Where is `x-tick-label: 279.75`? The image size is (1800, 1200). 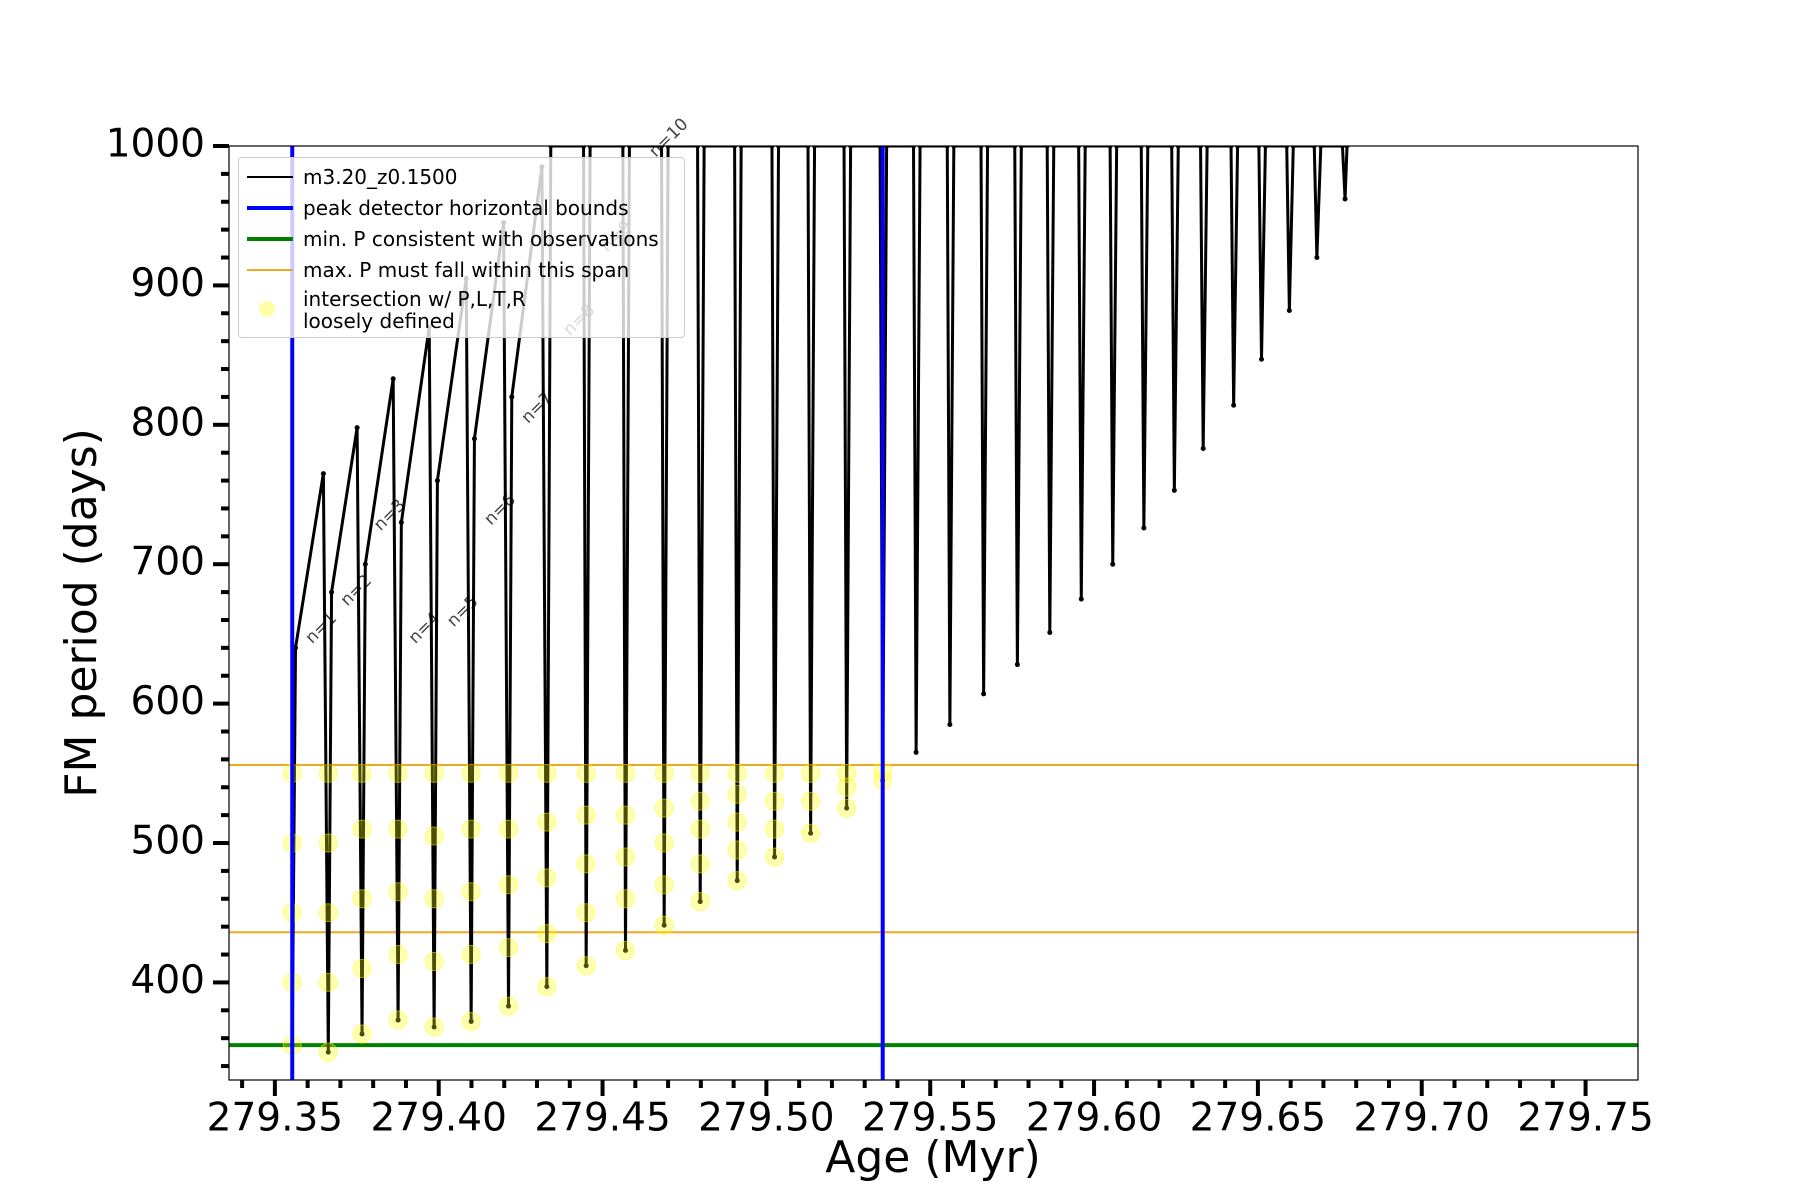 x-tick-label: 279.75 is located at coordinates (1585, 1118).